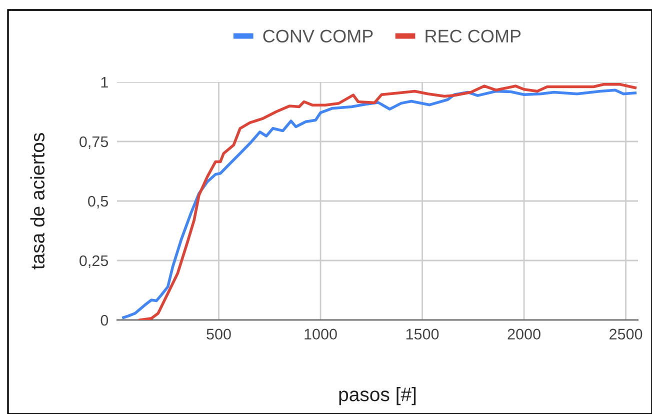  I want to click on y-tick-label: 0,75, so click(94, 142).